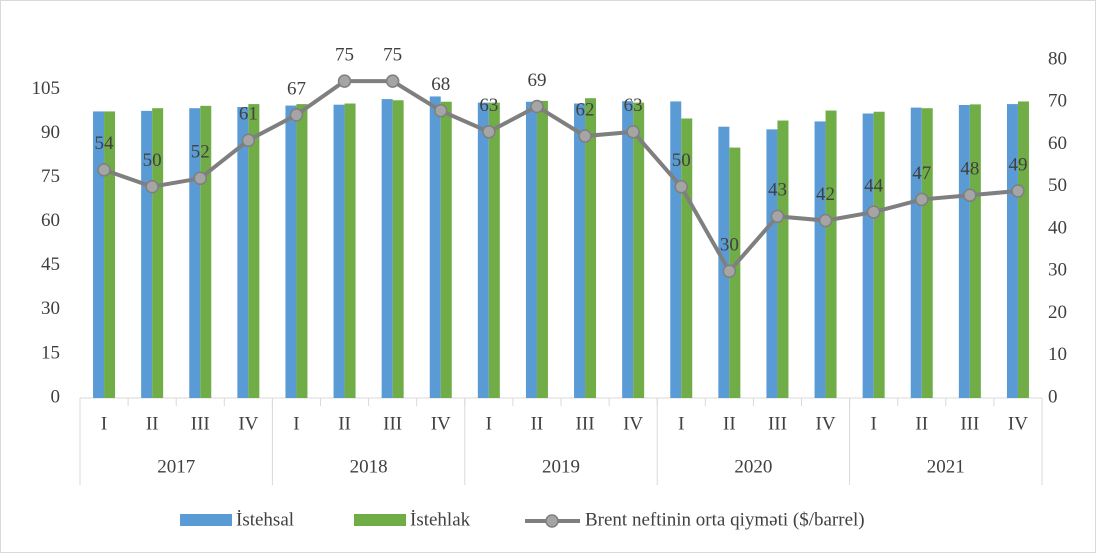 The height and width of the screenshot is (558, 1096). What do you see at coordinates (1057, 185) in the screenshot?
I see `y2-tick-label: 50` at bounding box center [1057, 185].